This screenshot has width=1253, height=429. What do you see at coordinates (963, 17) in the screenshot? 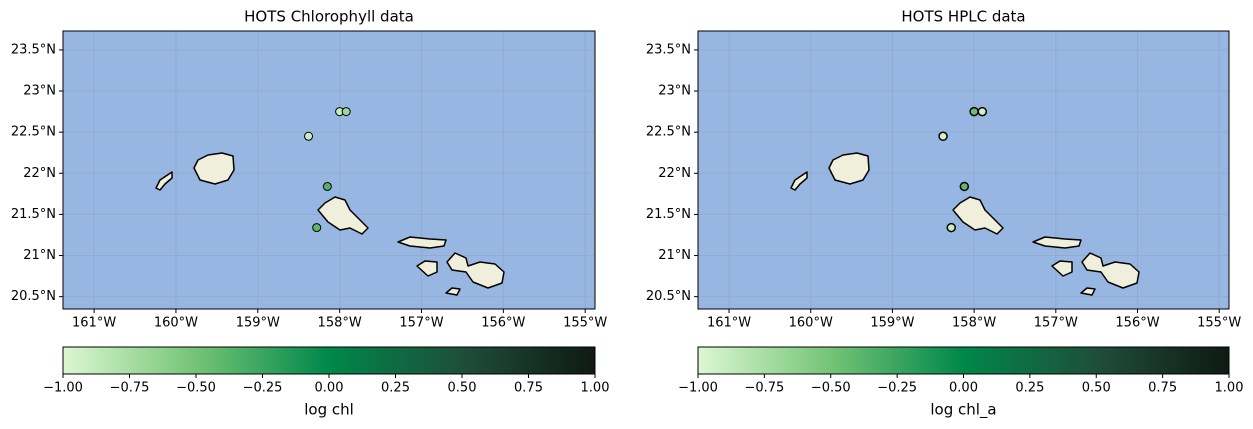
I see `chart-title: HOTS HPLC data` at bounding box center [963, 17].